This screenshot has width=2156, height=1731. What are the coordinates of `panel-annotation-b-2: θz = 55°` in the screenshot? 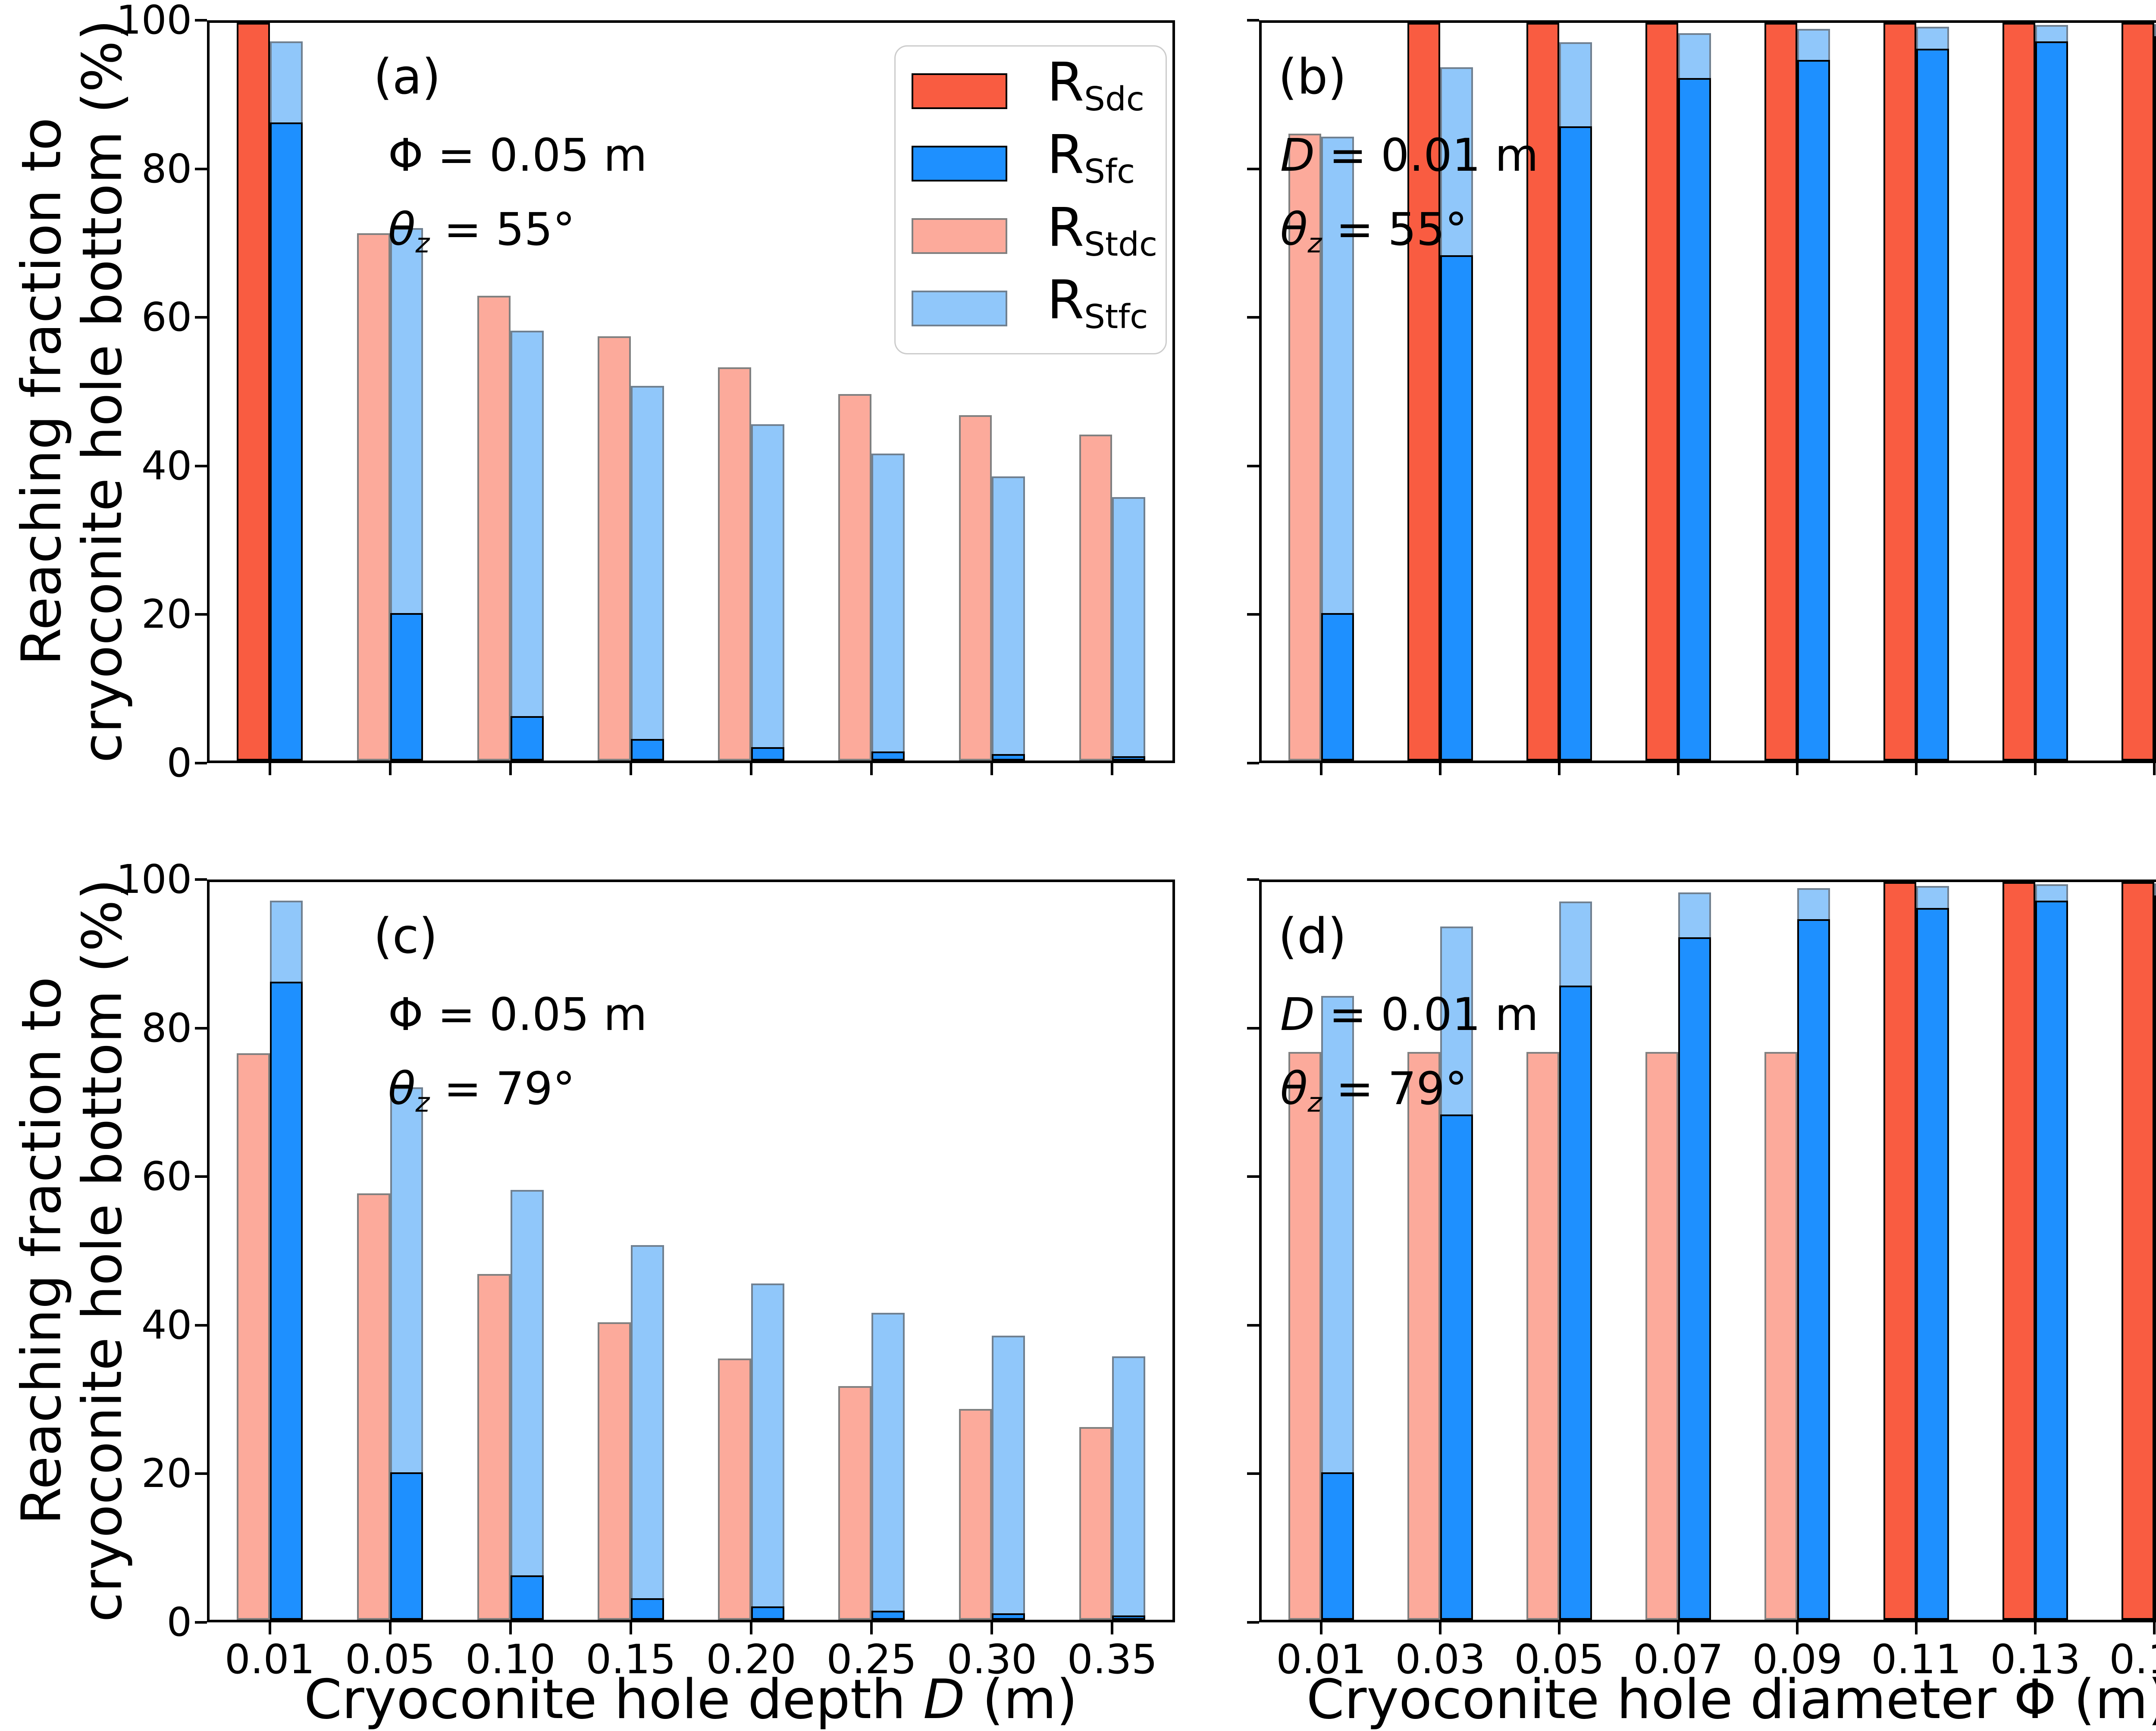 It's located at (1373, 236).